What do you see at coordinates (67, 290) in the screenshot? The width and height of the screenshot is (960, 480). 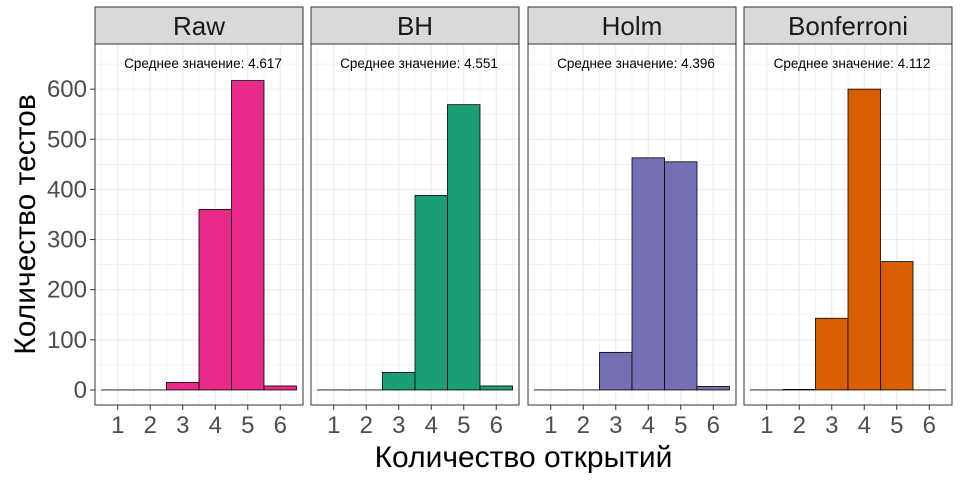 I see `y-tick-label: 200` at bounding box center [67, 290].